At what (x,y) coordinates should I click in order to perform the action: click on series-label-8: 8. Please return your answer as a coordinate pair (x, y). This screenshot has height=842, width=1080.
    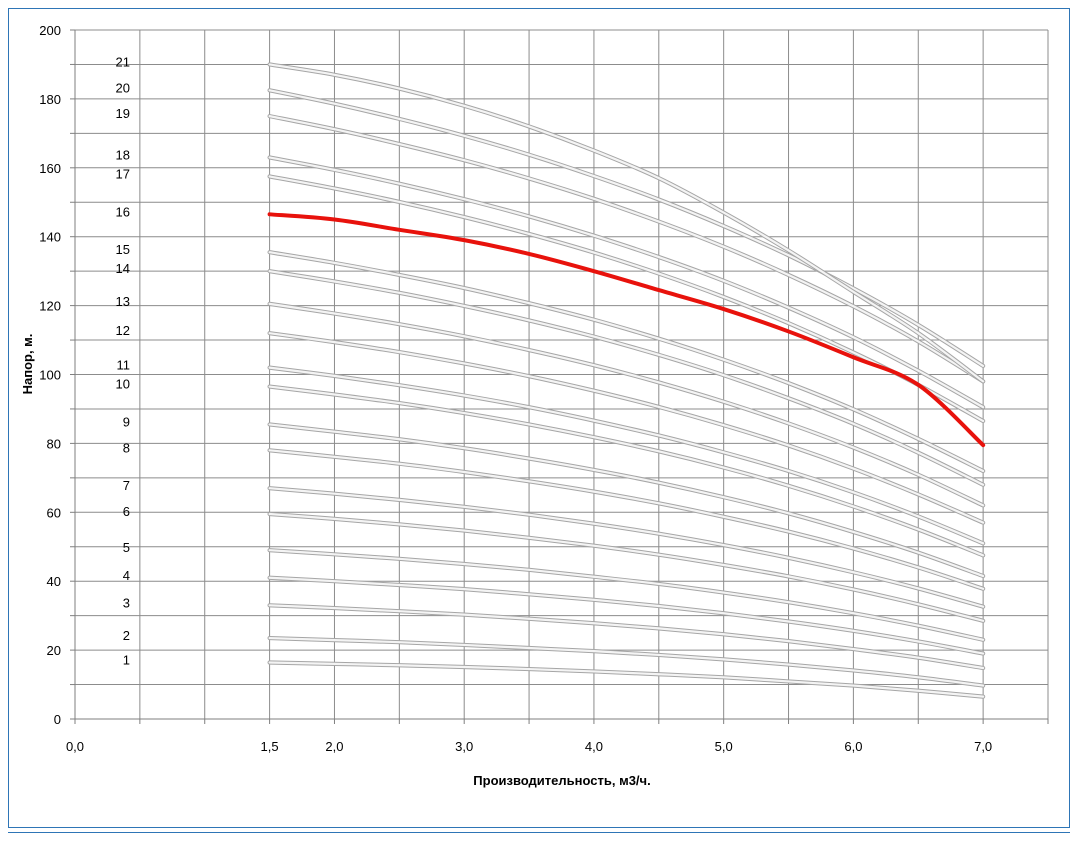
    Looking at the image, I should click on (126, 447).